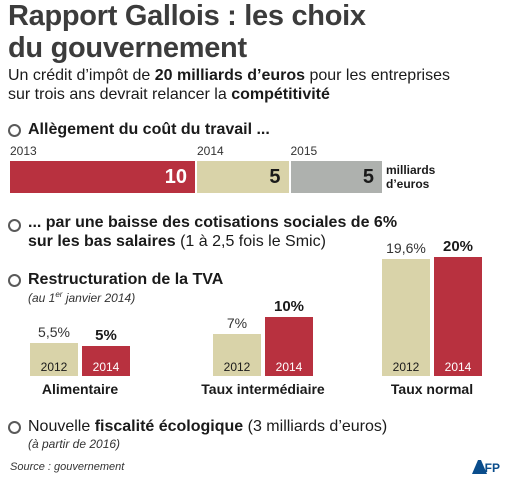 This screenshot has height=481, width=512. What do you see at coordinates (54, 367) in the screenshot?
I see `bar-year-2012-0: 2012` at bounding box center [54, 367].